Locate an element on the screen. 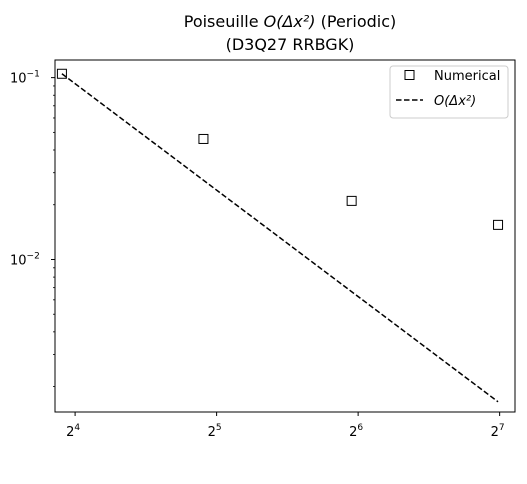  legend-label-oline: O(Δx²) is located at coordinates (455, 101).